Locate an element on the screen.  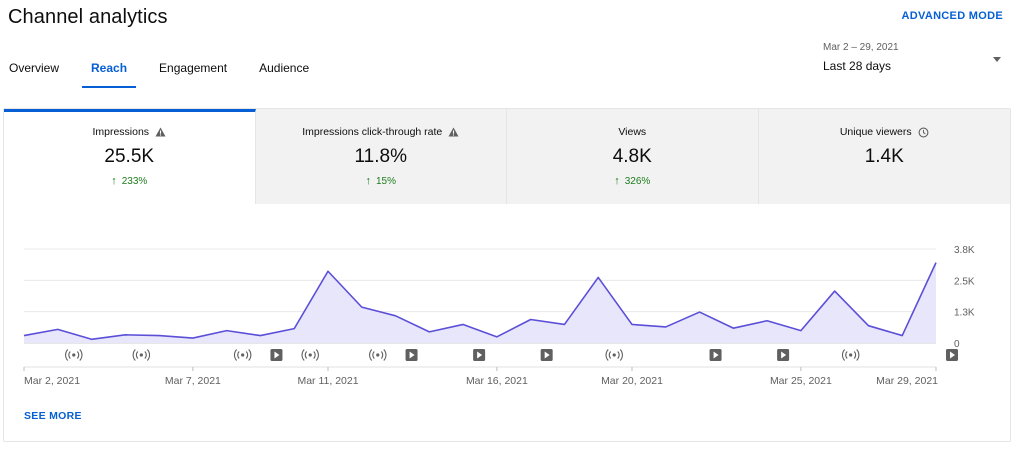
tab-overview: Overview is located at coordinates (34, 68).